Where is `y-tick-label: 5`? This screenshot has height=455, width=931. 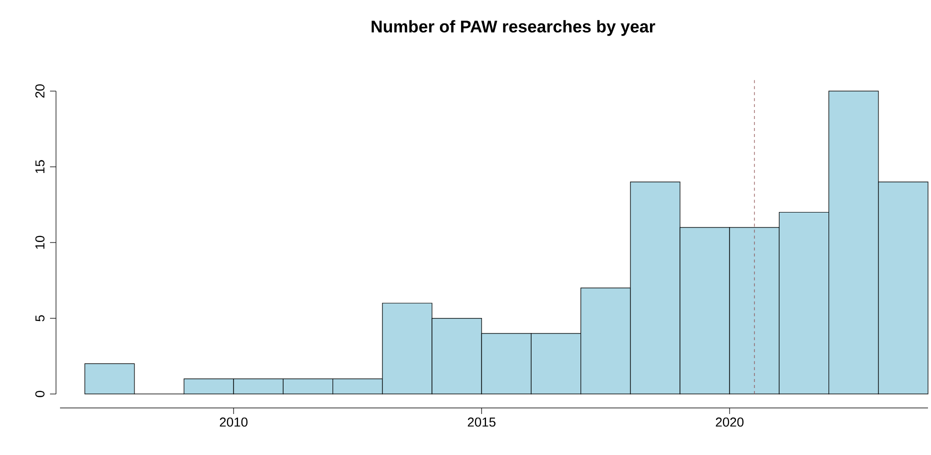
y-tick-label: 5 is located at coordinates (39, 318).